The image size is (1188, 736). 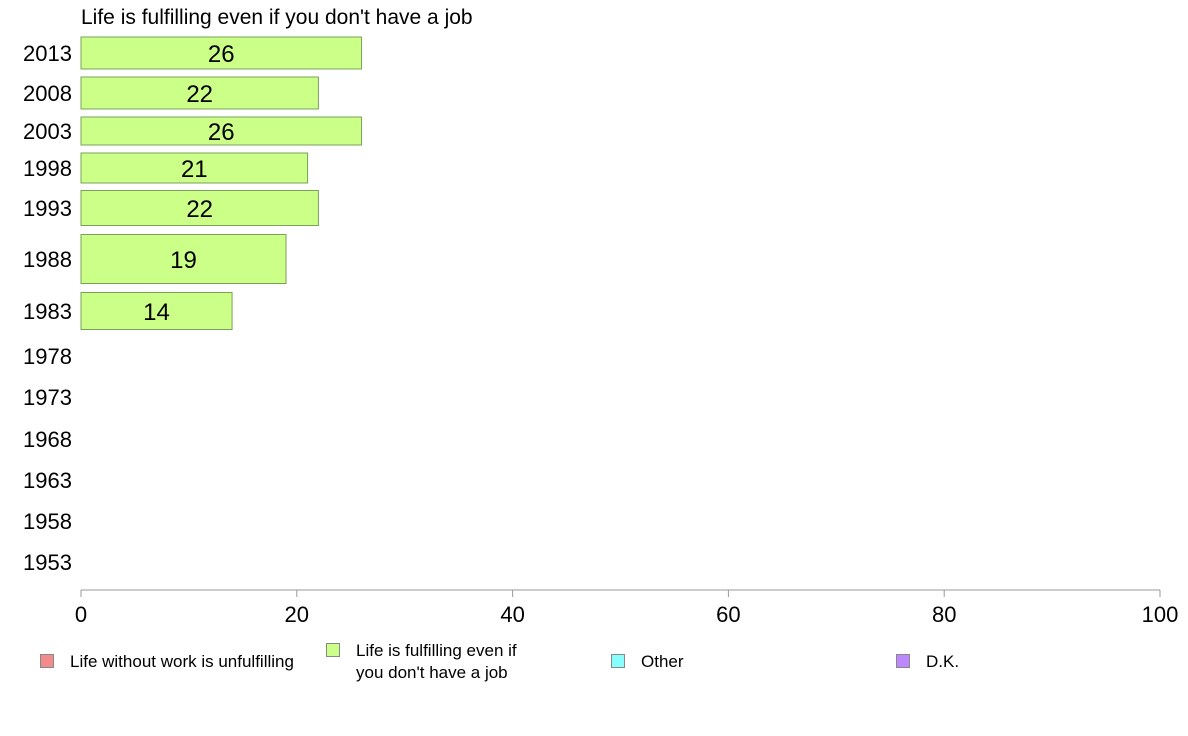 What do you see at coordinates (47, 480) in the screenshot?
I see `y-tick-label: 1963` at bounding box center [47, 480].